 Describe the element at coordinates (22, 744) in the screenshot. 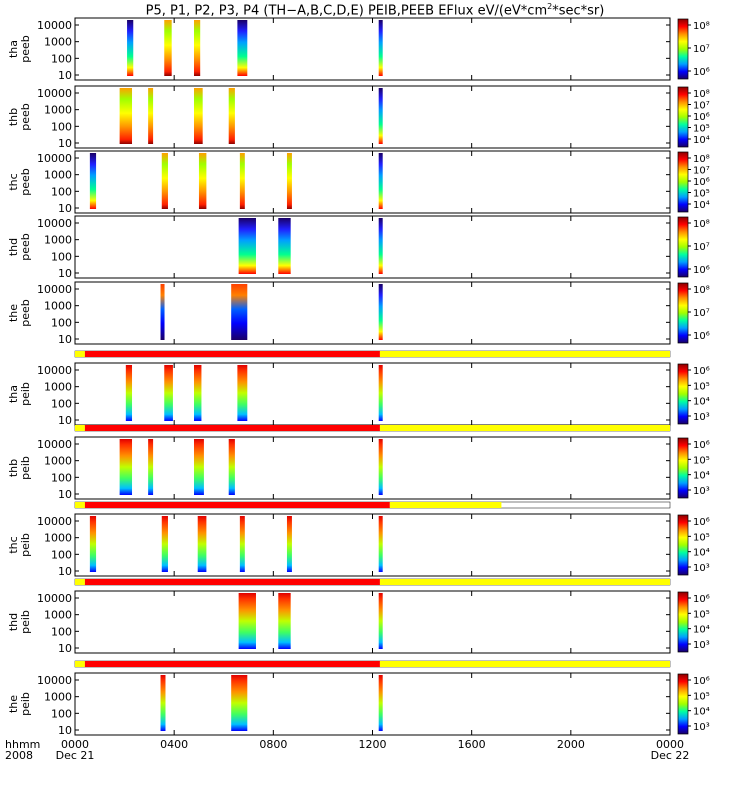

I see `x-axis-label: hhmm` at that location.